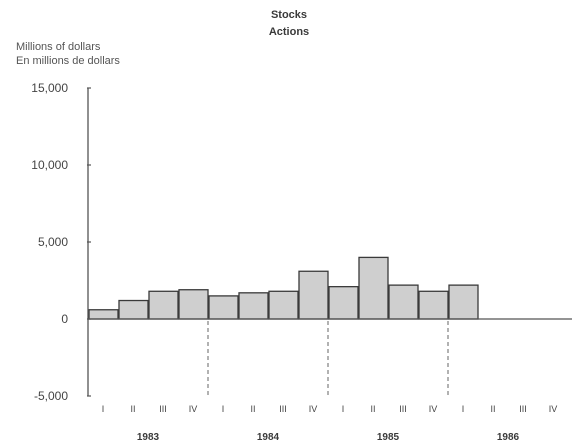 This screenshot has width=572, height=447. Describe the element at coordinates (53, 242) in the screenshot. I see `y-tick-label: 5,000` at that location.